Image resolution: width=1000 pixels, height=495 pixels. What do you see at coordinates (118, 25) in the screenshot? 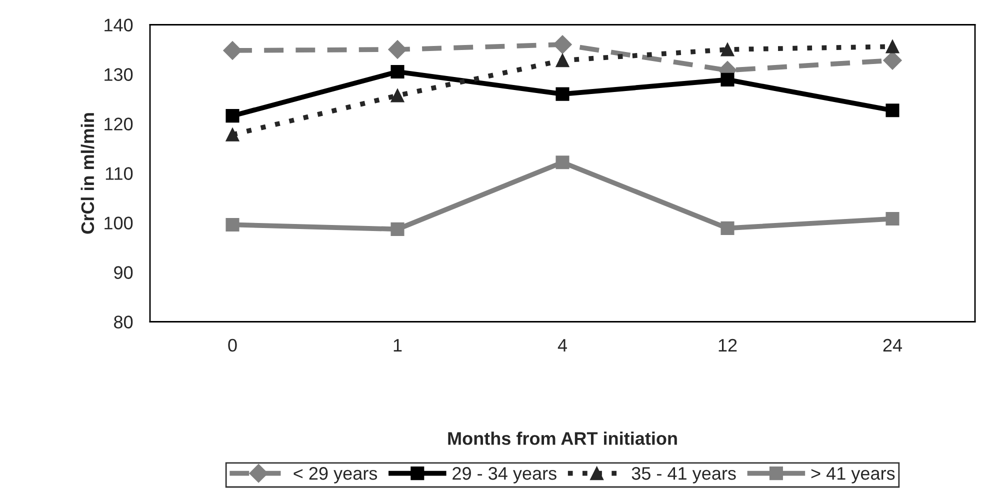
I see `y-tick-label: 140` at bounding box center [118, 25].